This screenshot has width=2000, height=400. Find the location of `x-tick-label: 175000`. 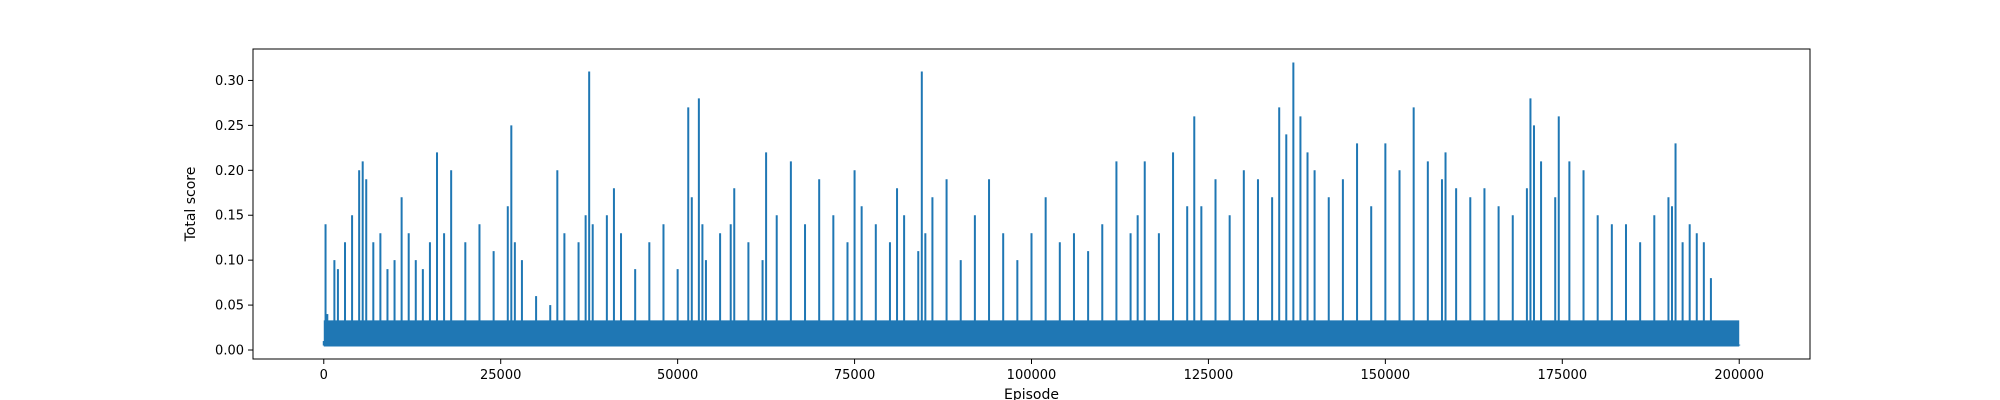

x-tick-label: 175000 is located at coordinates (1562, 375).